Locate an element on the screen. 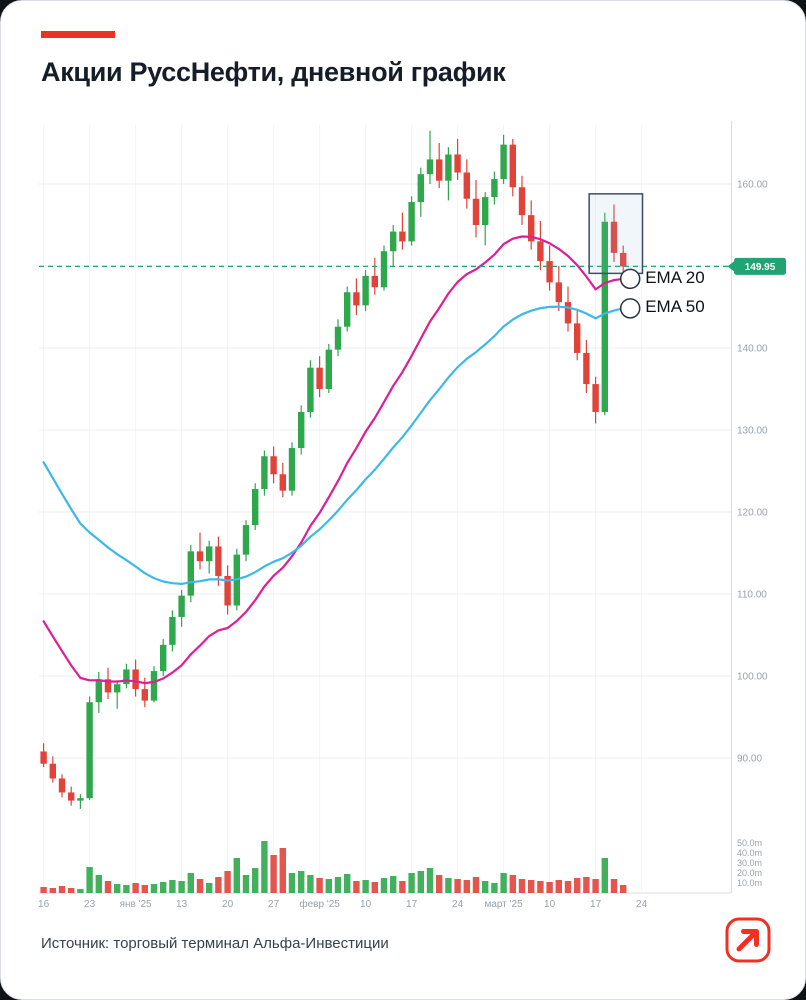 This screenshot has width=806, height=1000. ema20-annotation-label: EMA 20 is located at coordinates (675, 277).